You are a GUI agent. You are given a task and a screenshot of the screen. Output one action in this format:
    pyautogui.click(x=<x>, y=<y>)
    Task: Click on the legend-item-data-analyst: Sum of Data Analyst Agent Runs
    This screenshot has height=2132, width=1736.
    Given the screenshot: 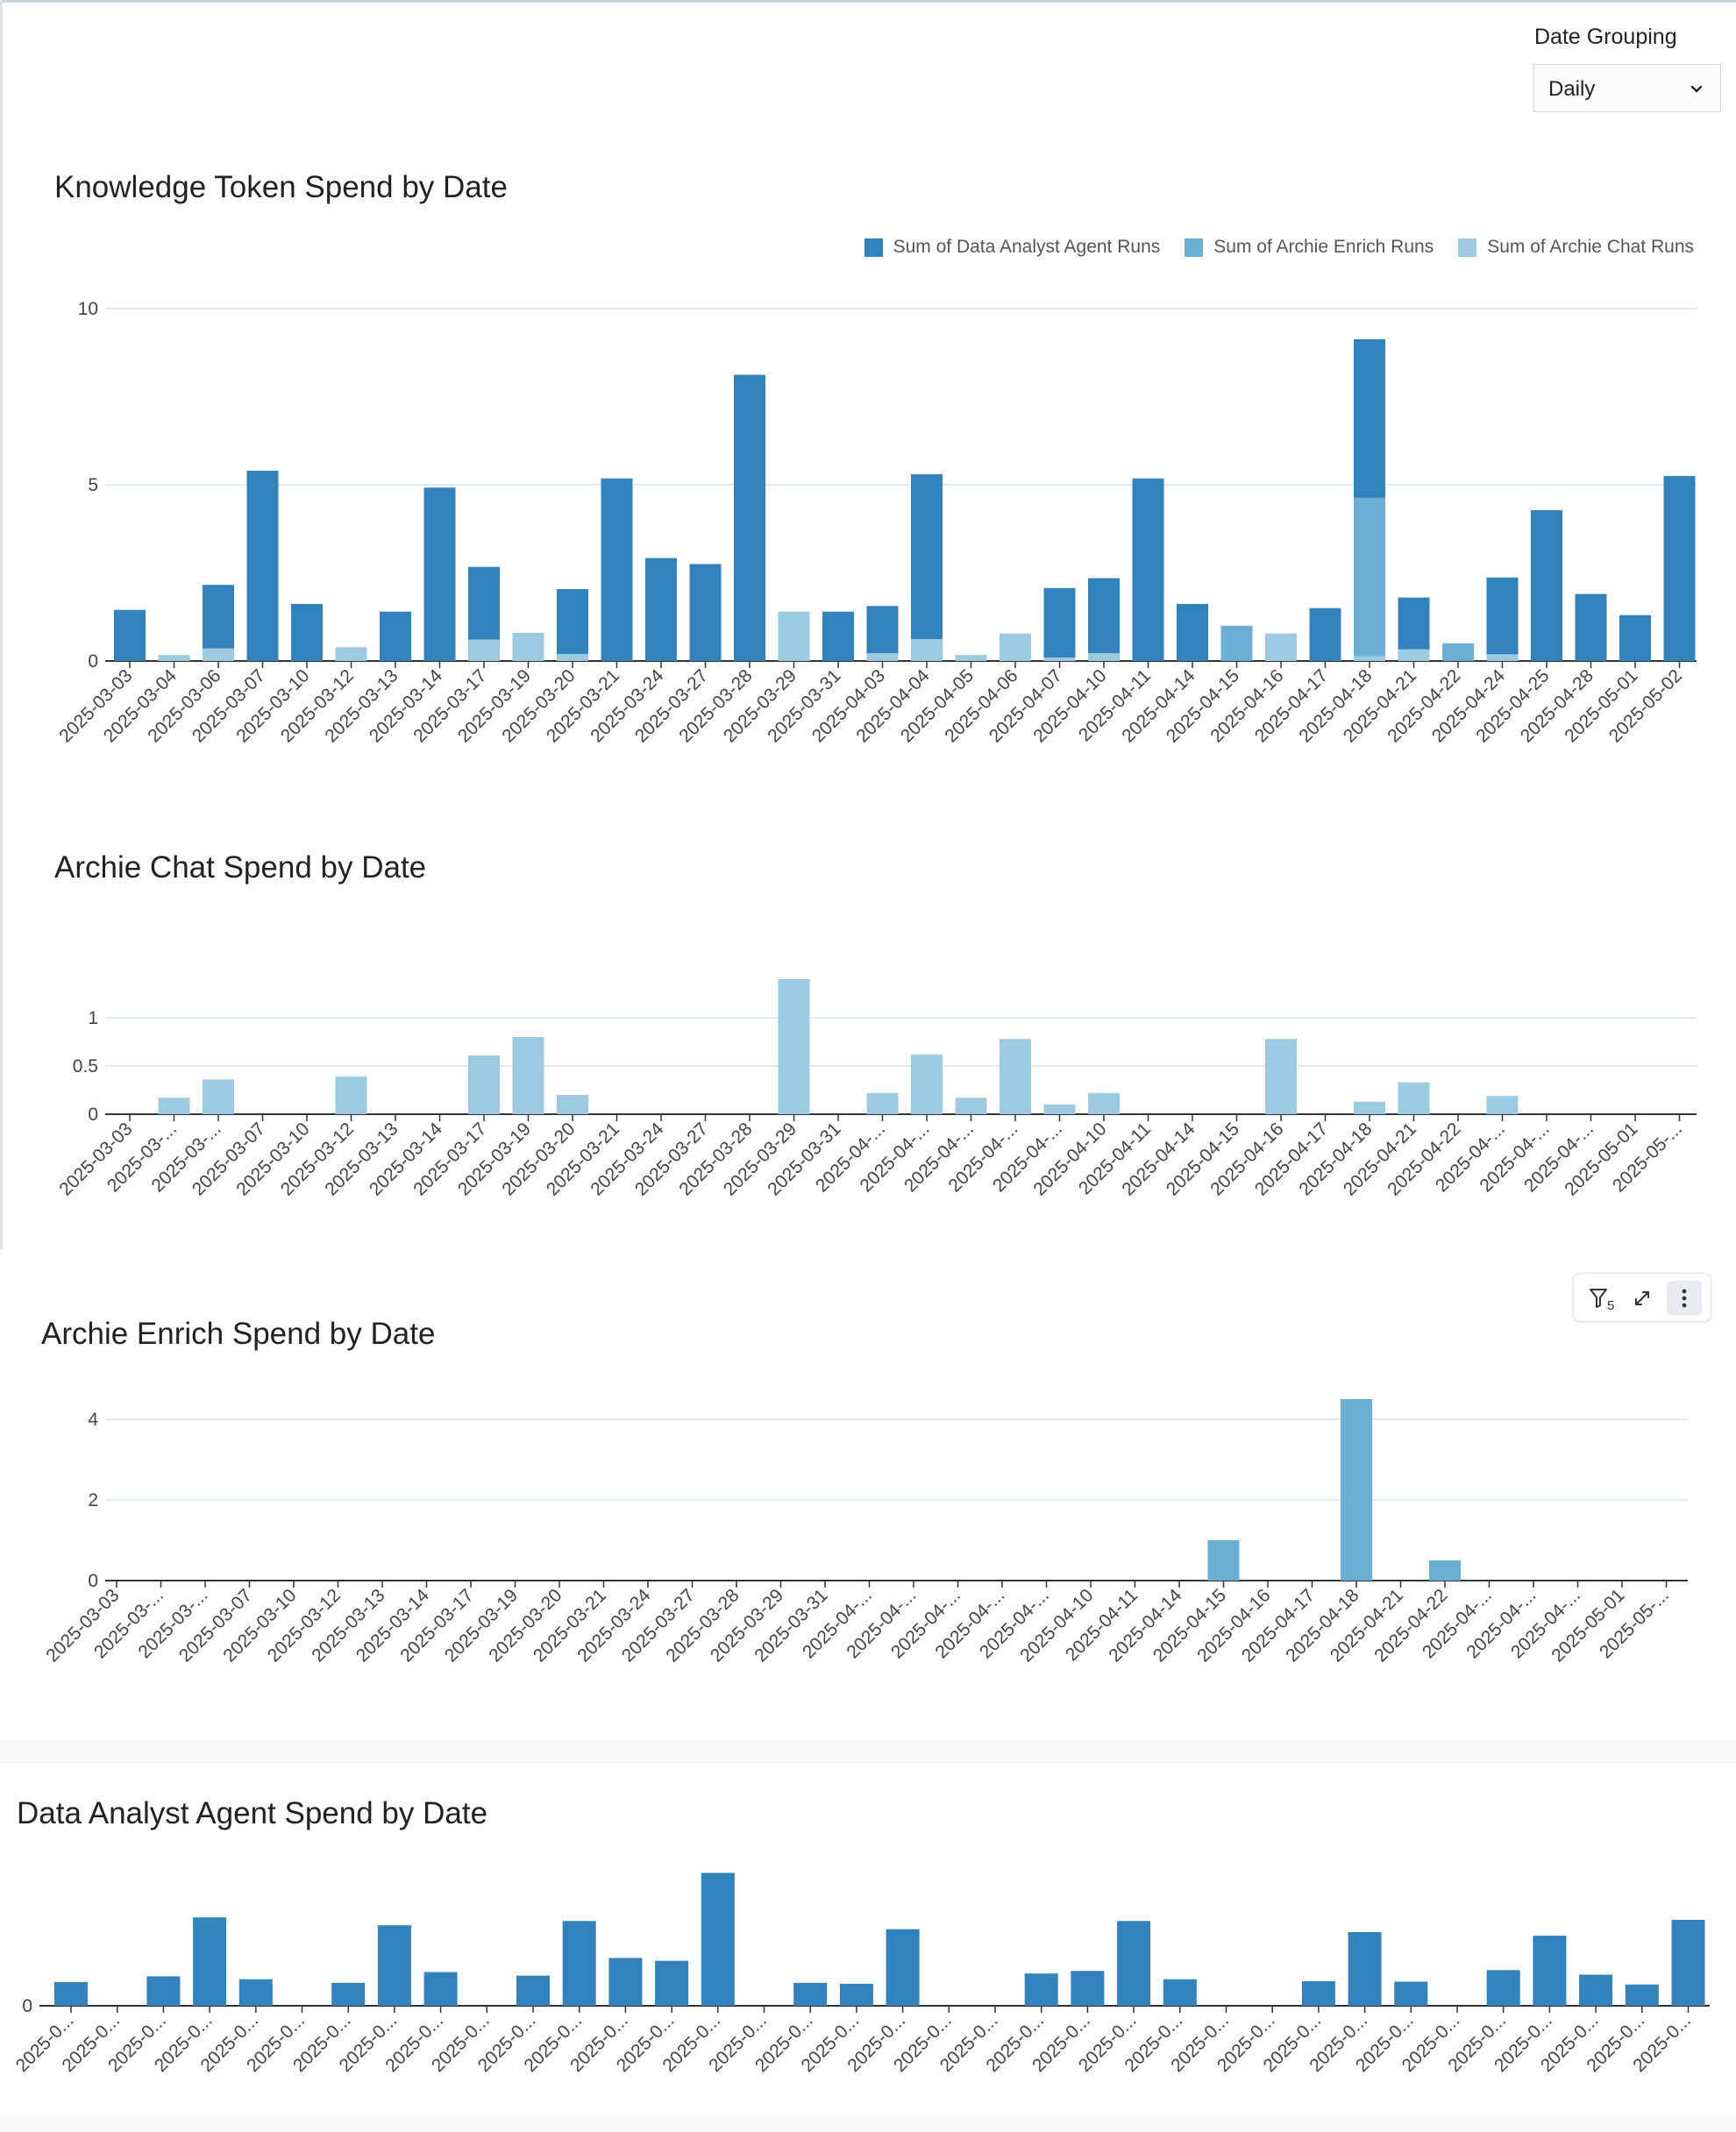 What is the action you would take?
    pyautogui.click(x=1012, y=247)
    